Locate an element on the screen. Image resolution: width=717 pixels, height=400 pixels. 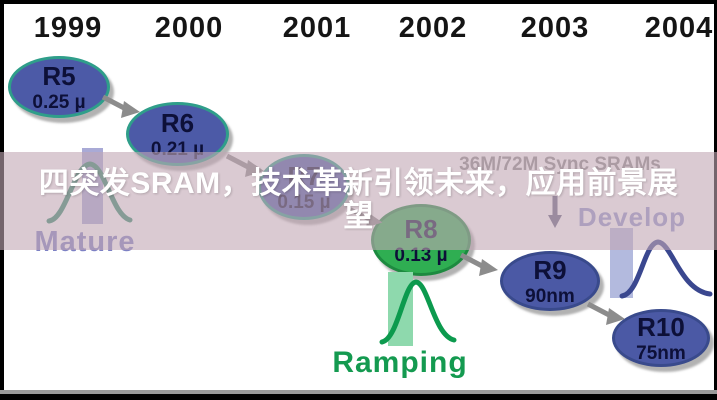
year-label-2003: 2003 is located at coordinates (555, 28).